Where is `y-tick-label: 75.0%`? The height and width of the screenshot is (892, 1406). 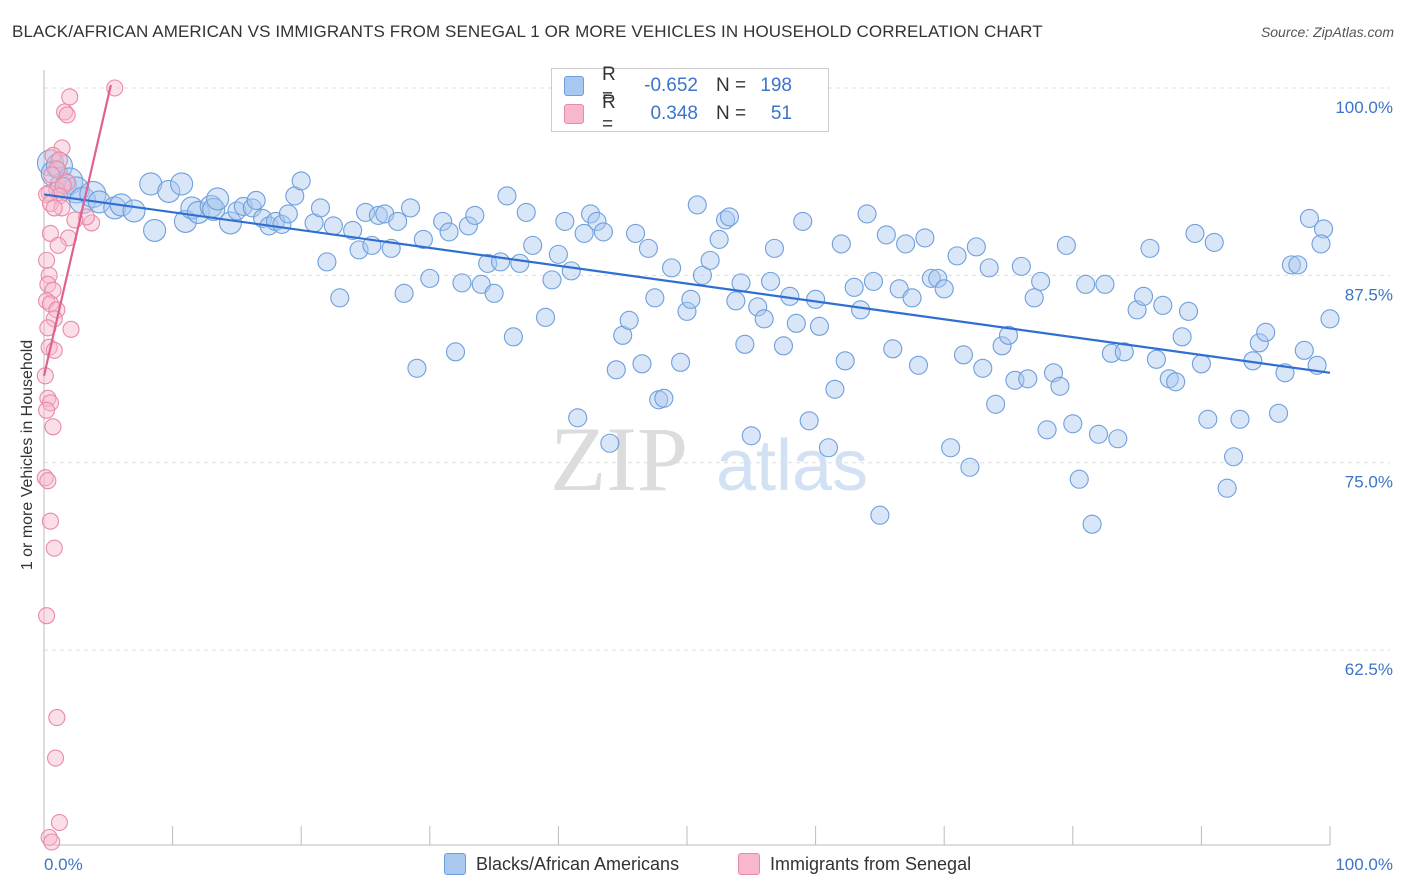
y-tick-label: 75.0% is located at coordinates (1369, 482).